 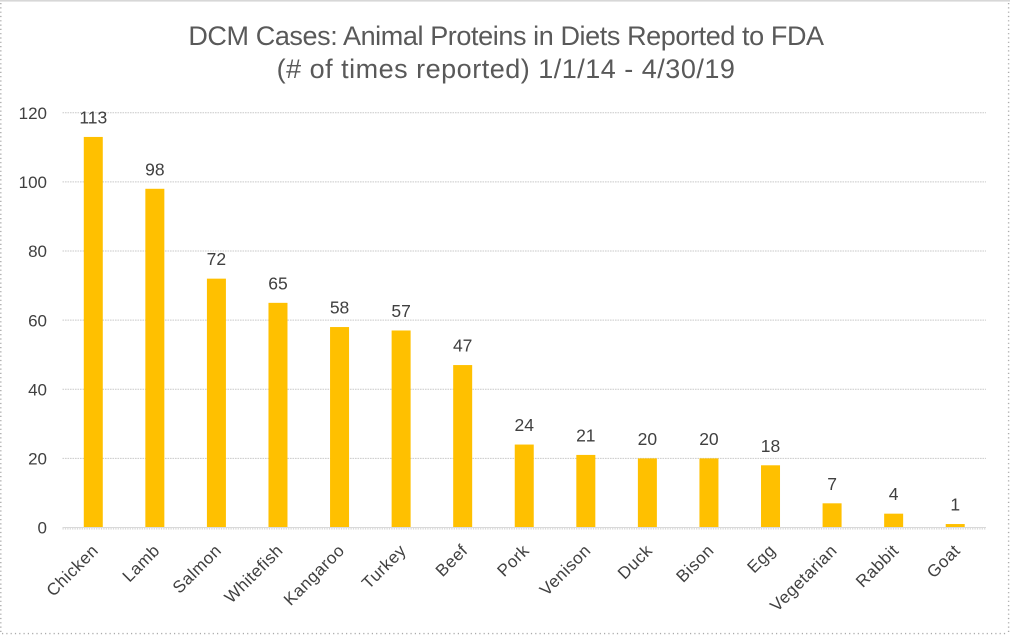 What do you see at coordinates (37, 389) in the screenshot?
I see `svg-text: 40` at bounding box center [37, 389].